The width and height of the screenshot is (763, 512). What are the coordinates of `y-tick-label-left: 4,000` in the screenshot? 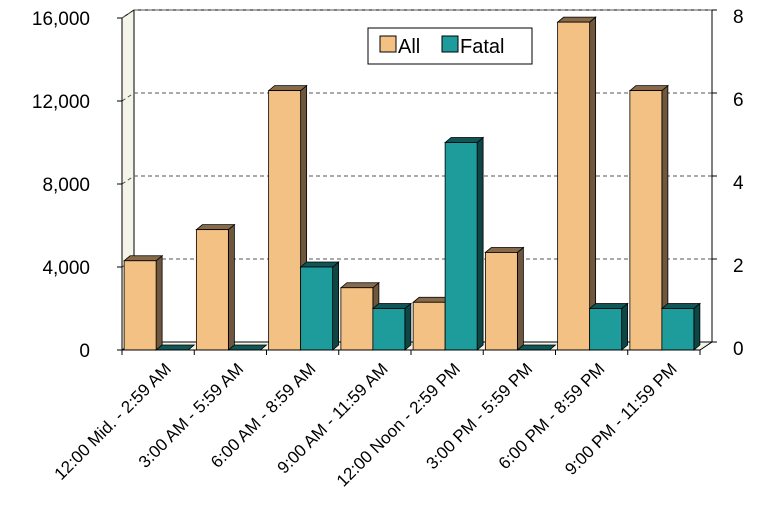 It's located at (66, 268).